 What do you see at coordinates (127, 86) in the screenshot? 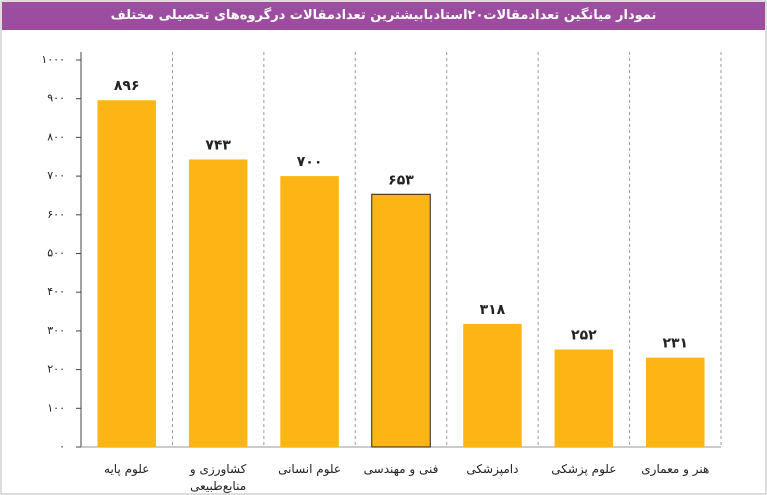
I see `value-label: ۸۹۶` at bounding box center [127, 86].